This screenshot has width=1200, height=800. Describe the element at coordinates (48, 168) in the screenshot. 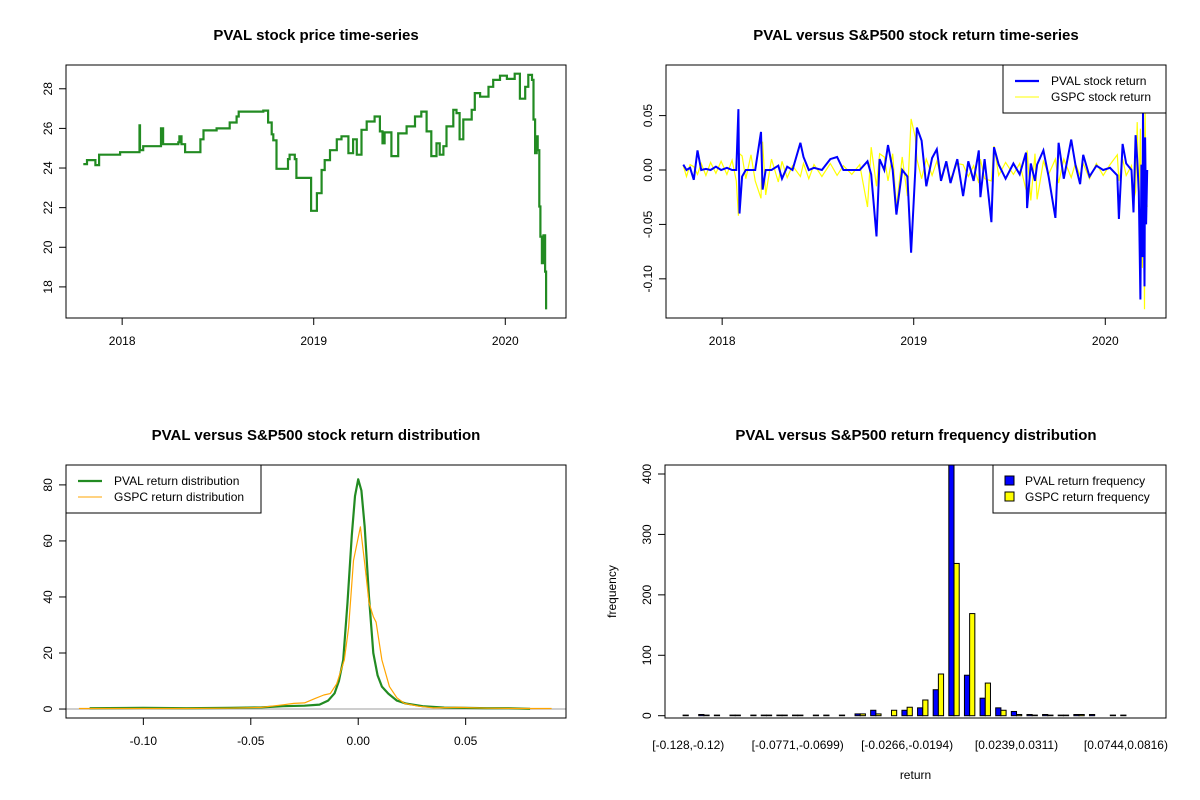

I see `y-tick-label: 24` at that location.